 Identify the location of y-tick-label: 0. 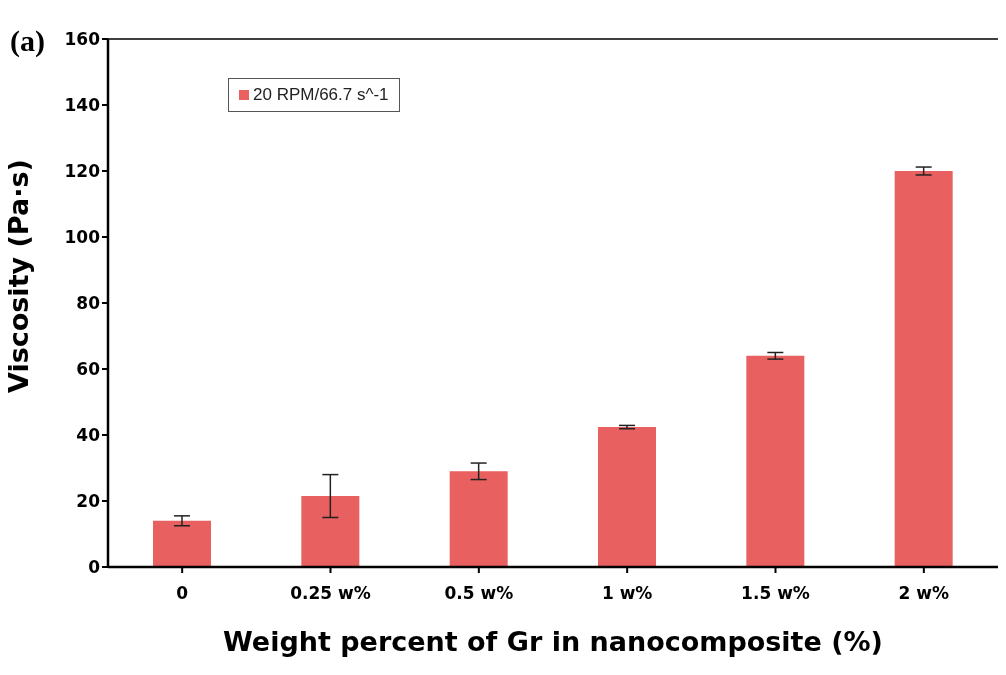
(94, 567).